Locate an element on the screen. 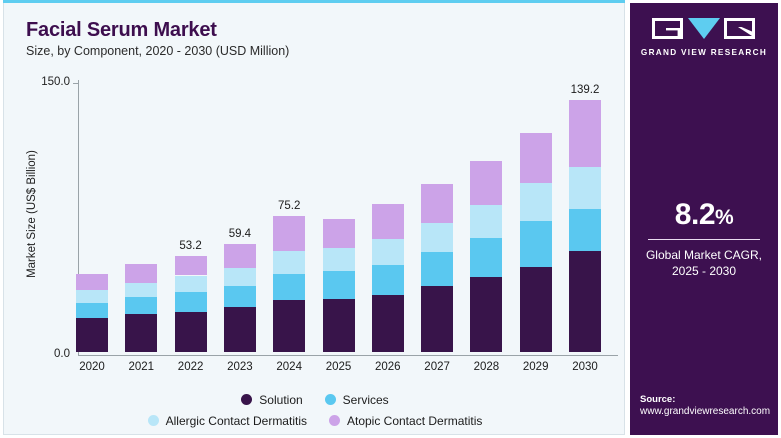 The width and height of the screenshot is (781, 438). source-block: Source: www.grandviewresearch.com is located at coordinates (709, 405).